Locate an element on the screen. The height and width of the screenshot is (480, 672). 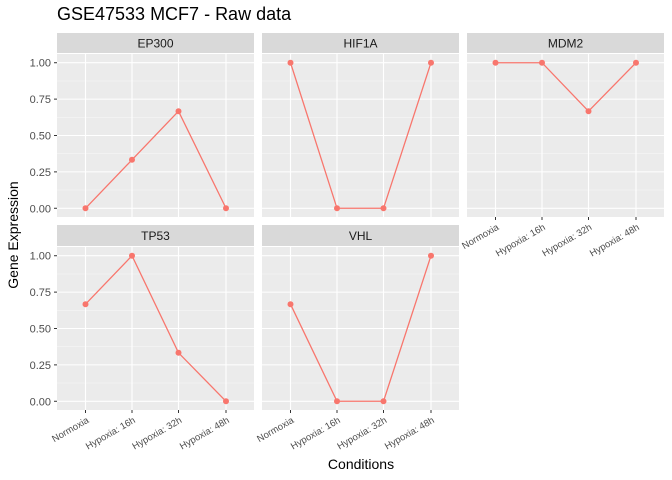
panel-hif1a: HIF1A is located at coordinates (360, 125).